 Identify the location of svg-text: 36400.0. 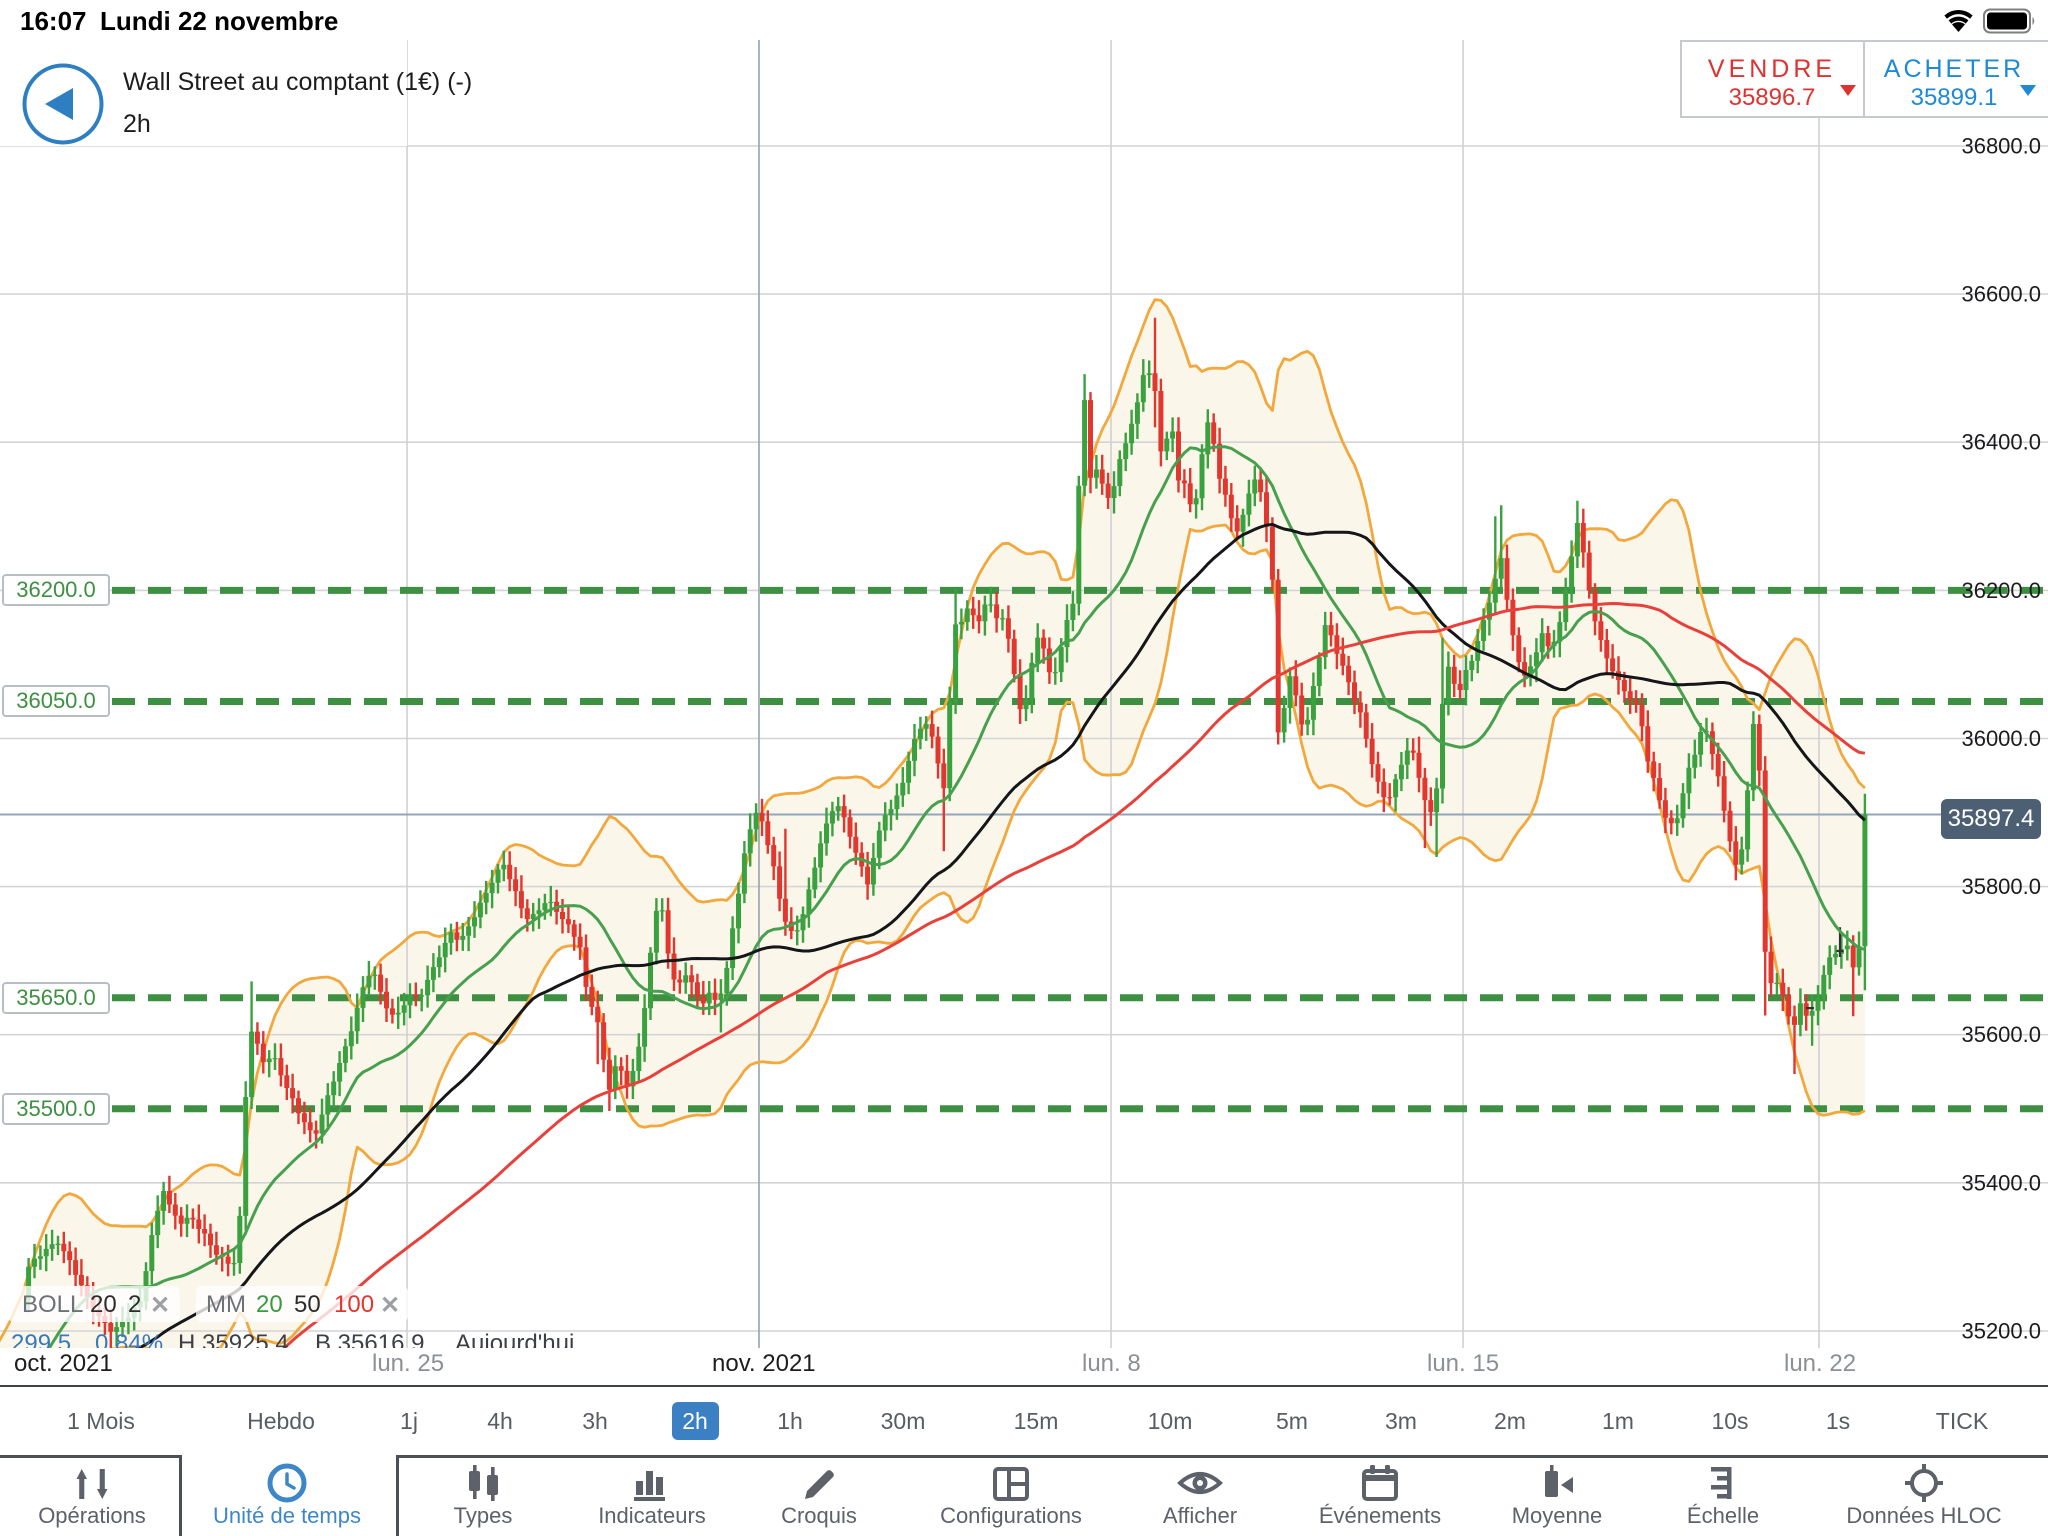
(2001, 442).